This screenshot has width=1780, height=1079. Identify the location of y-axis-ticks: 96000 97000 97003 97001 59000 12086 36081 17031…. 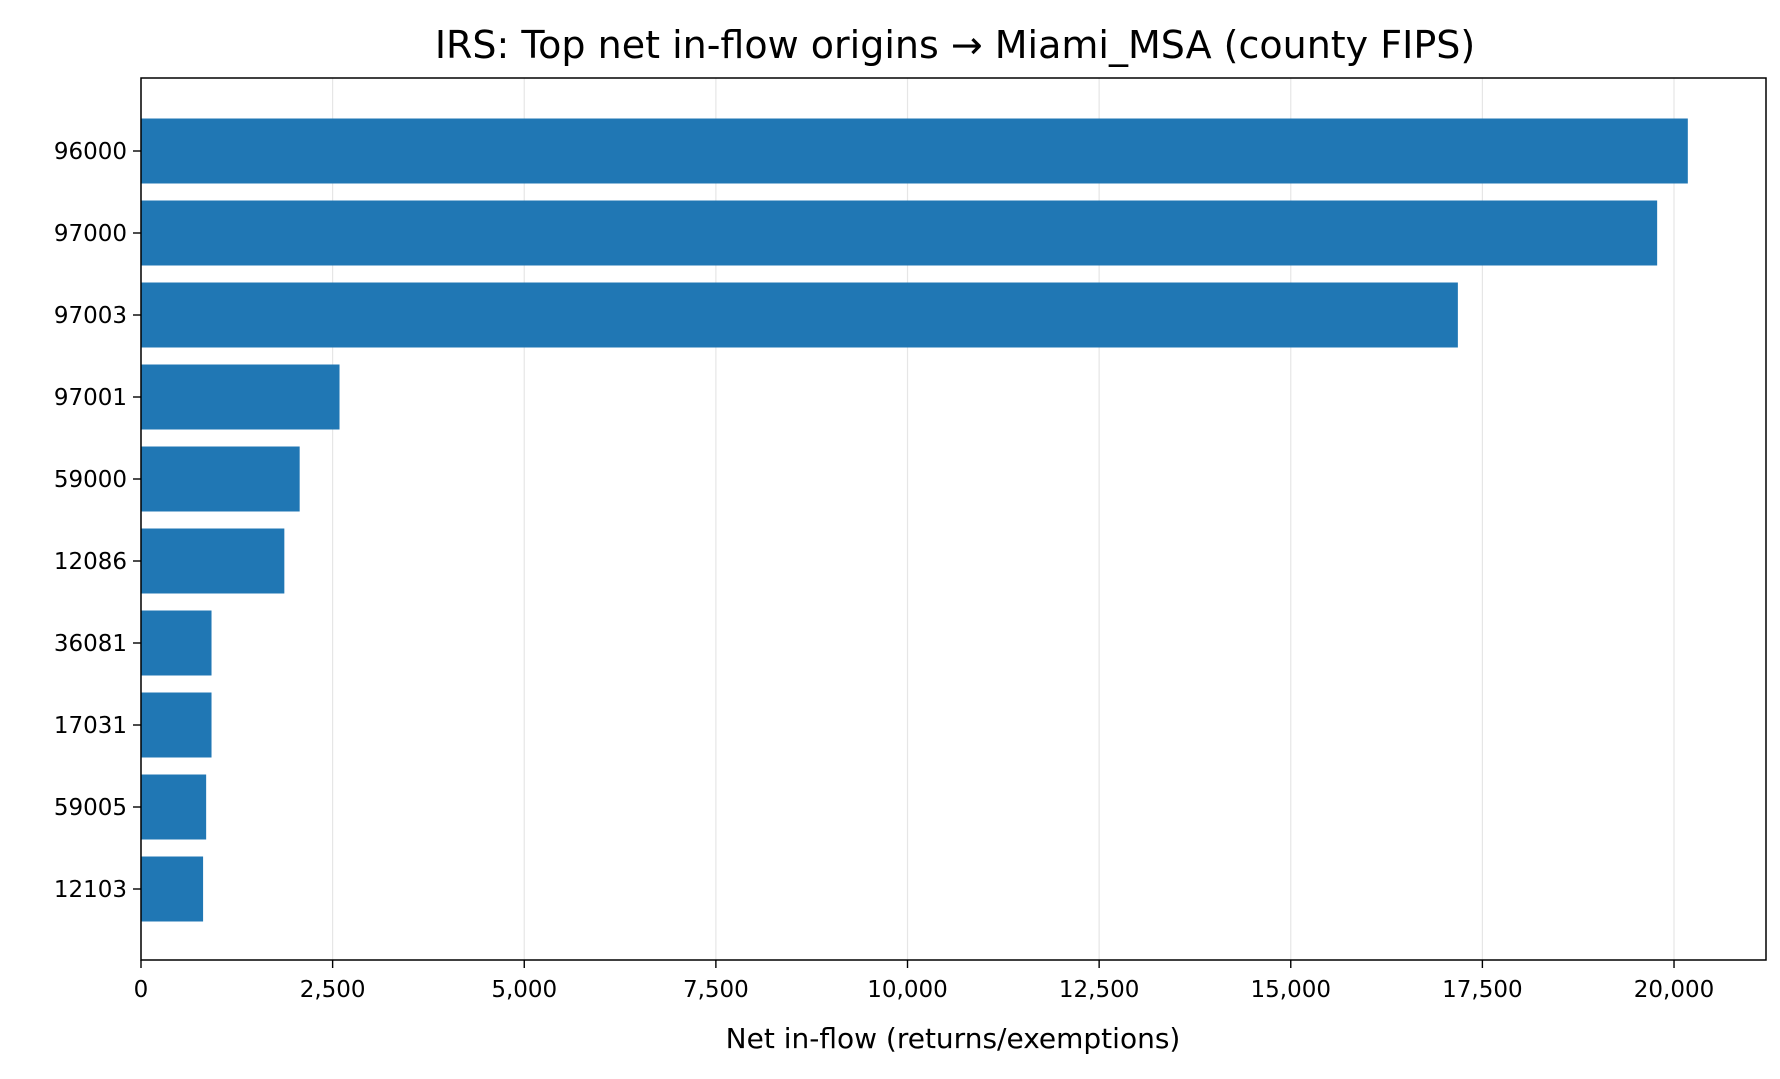
(97, 521).